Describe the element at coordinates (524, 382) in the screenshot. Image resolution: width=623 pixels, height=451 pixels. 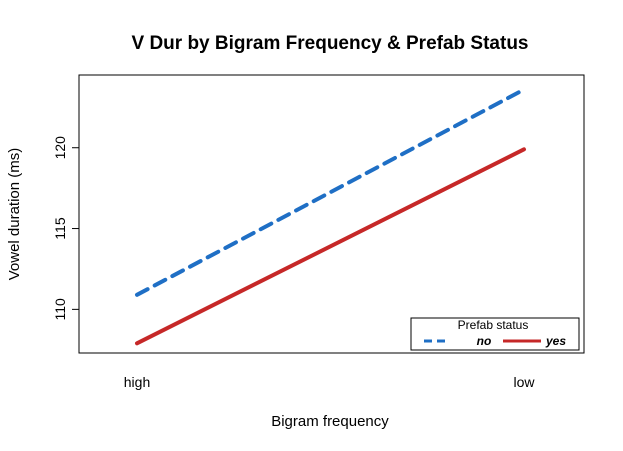
I see `x-tick-label: low` at that location.